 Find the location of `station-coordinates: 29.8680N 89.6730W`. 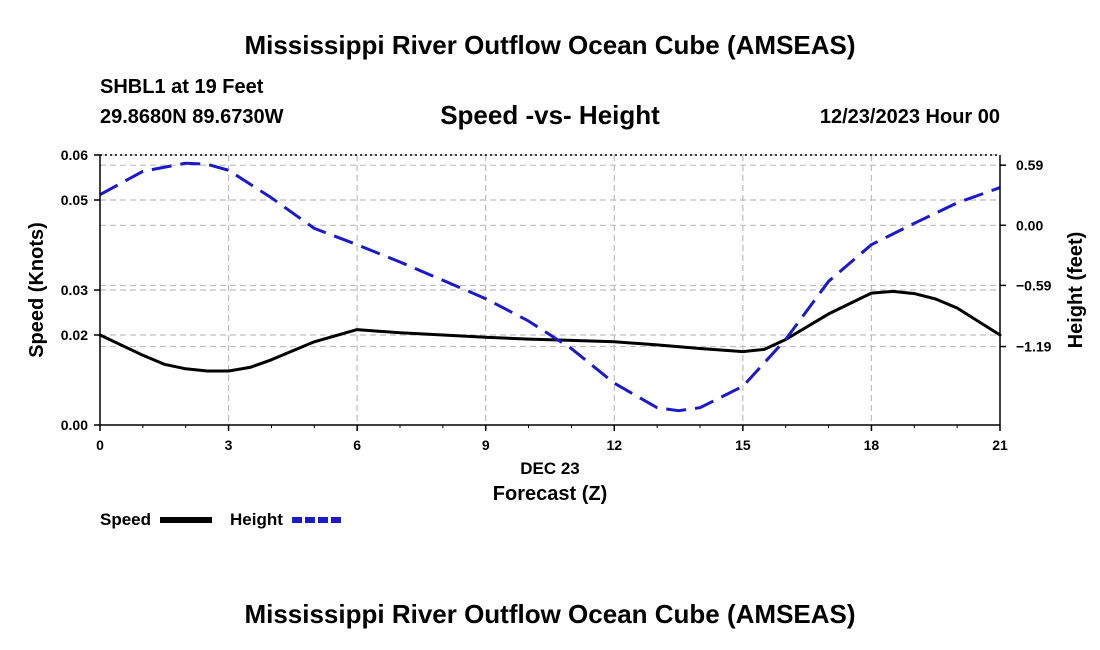

station-coordinates: 29.8680N 89.6730W is located at coordinates (192, 117).